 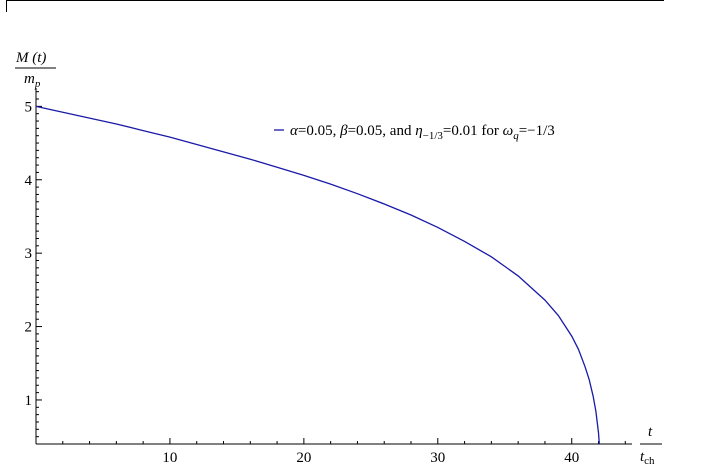 What do you see at coordinates (571, 458) in the screenshot?
I see `x-tick-label: 40` at bounding box center [571, 458].